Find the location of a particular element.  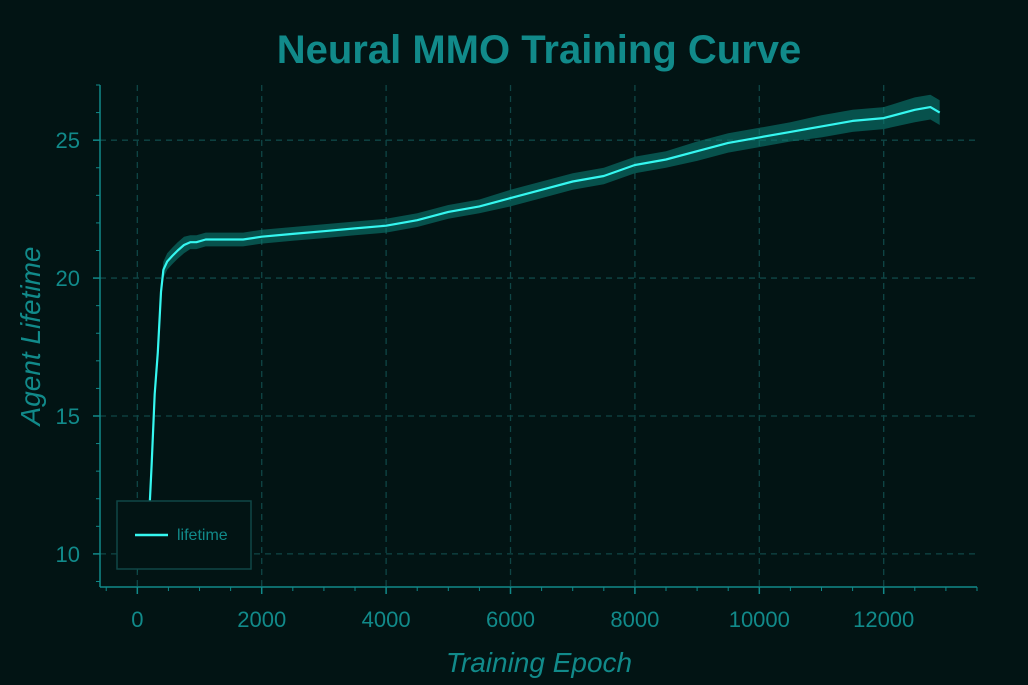

y-tick-label: 20 is located at coordinates (68, 278).